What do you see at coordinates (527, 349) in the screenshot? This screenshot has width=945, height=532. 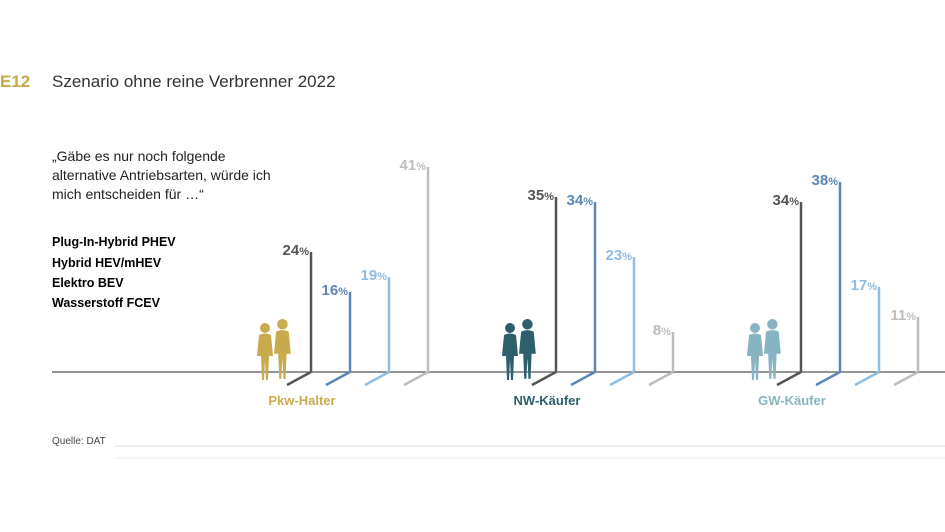 I see `person-icon-nw-k-ufer-right` at bounding box center [527, 349].